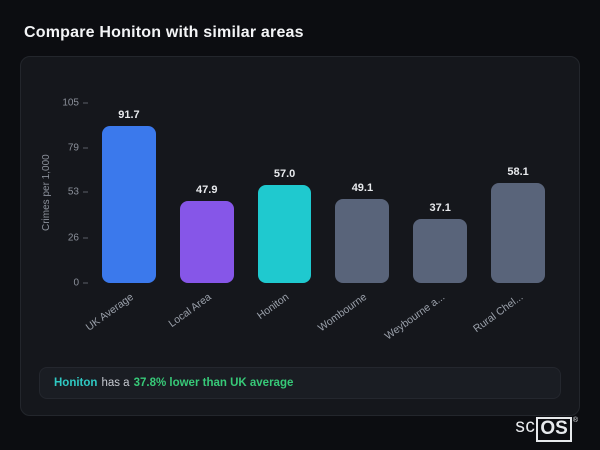  I want to click on note-highlight: 37.8% lower than UK average, so click(213, 383).